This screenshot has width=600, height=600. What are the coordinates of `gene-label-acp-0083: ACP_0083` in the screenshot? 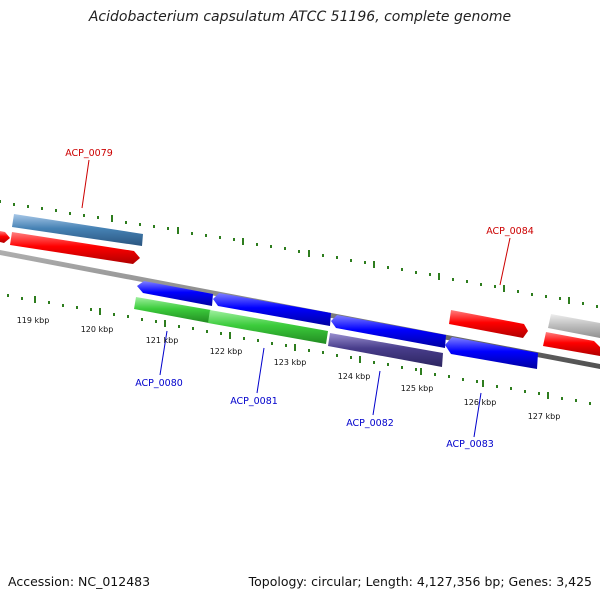 It's located at (470, 444).